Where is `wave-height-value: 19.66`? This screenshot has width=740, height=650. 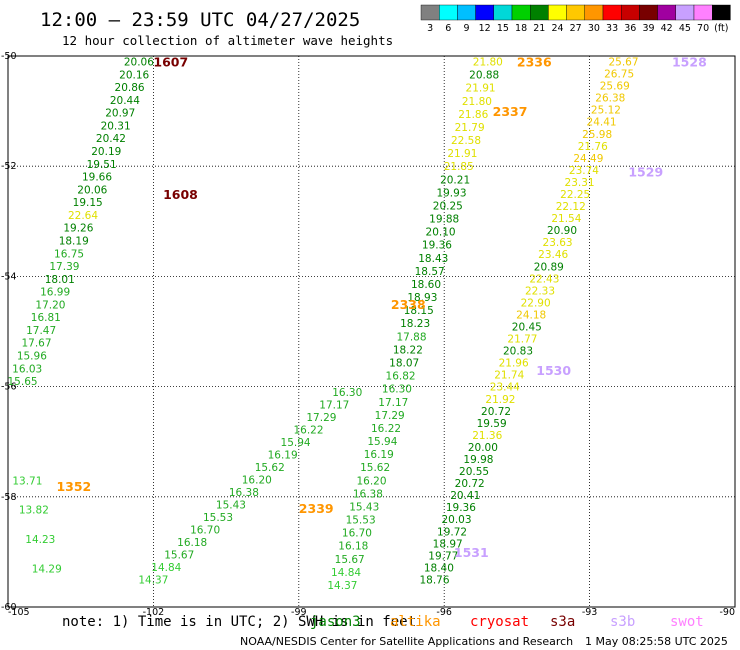 wave-height-value: 19.66 is located at coordinates (97, 178).